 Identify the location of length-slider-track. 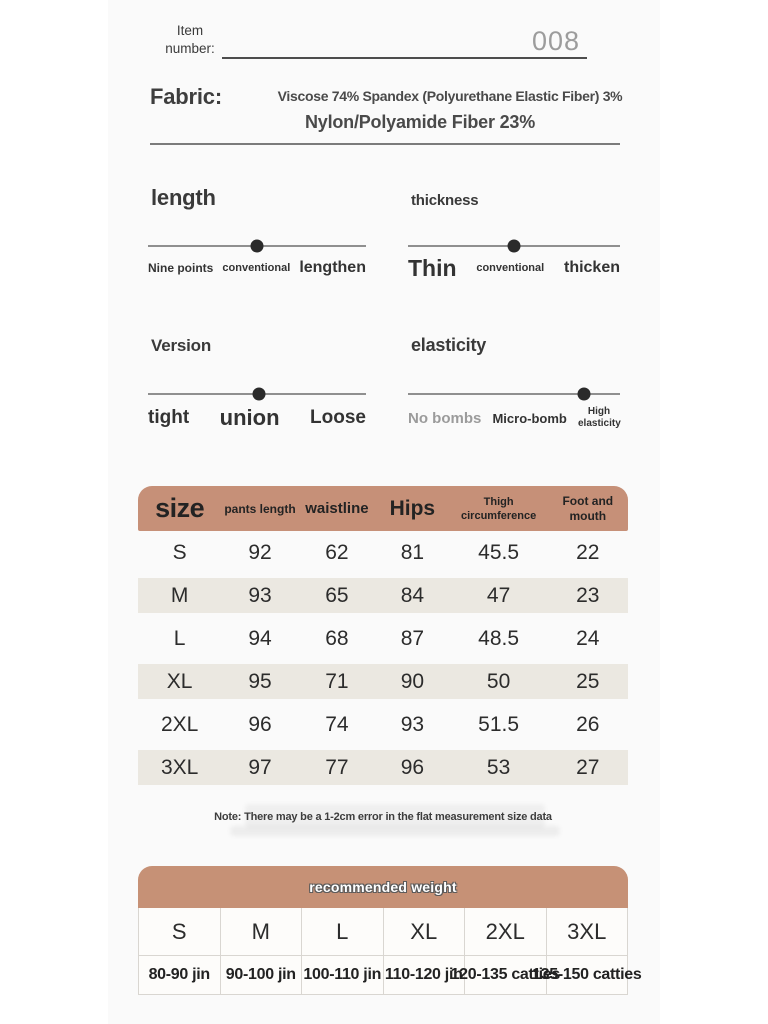
(257, 246).